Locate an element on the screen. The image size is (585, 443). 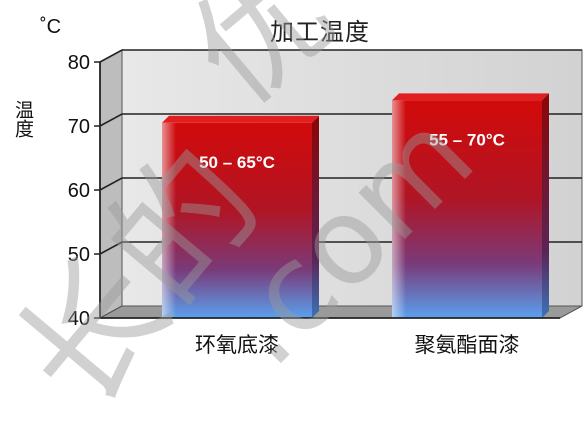
y-tick-label: 40 is located at coordinates (79, 319).